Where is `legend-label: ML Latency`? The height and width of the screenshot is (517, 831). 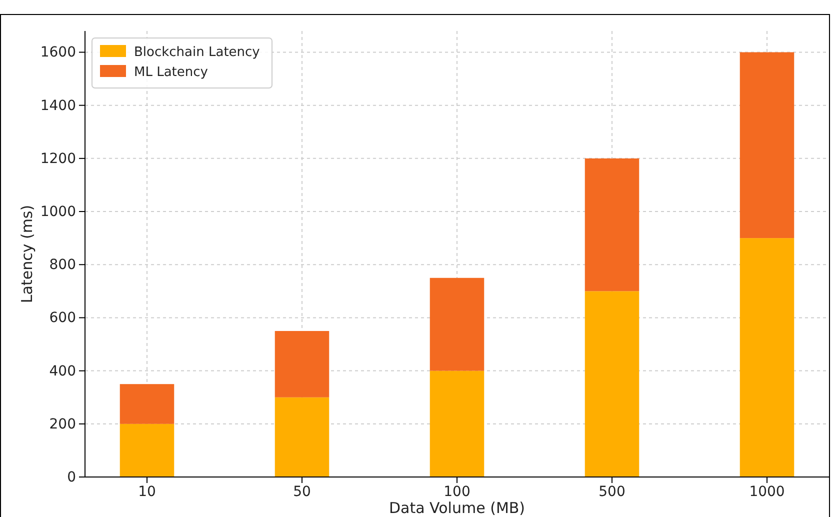 legend-label: ML Latency is located at coordinates (171, 72).